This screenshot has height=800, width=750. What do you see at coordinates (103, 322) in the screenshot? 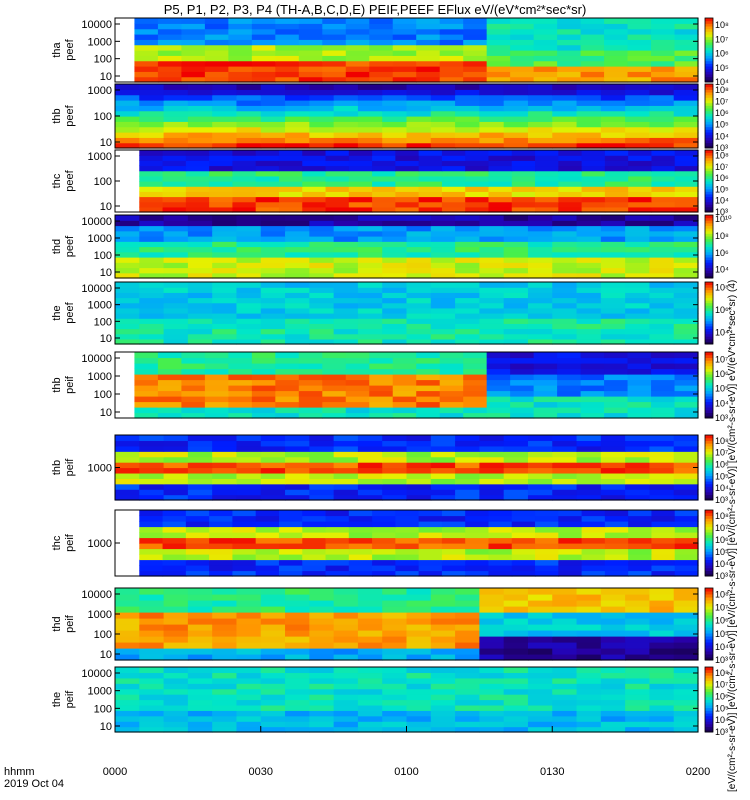
I see `y-tick-label: 100` at bounding box center [103, 322].